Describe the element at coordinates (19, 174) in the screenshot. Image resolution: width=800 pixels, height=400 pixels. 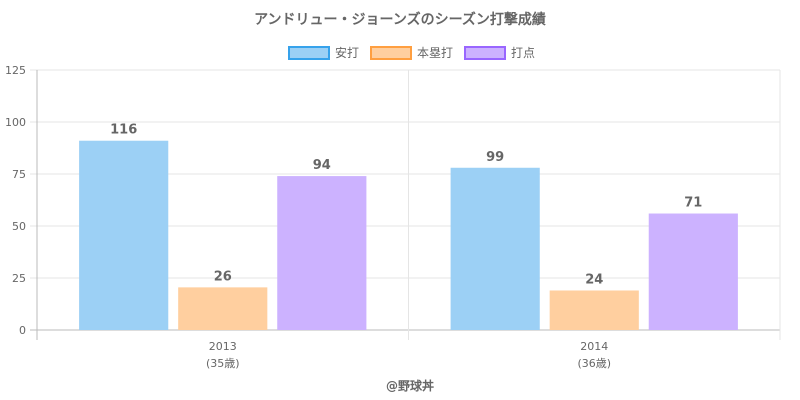
I see `y-tick-label-3: 75` at that location.